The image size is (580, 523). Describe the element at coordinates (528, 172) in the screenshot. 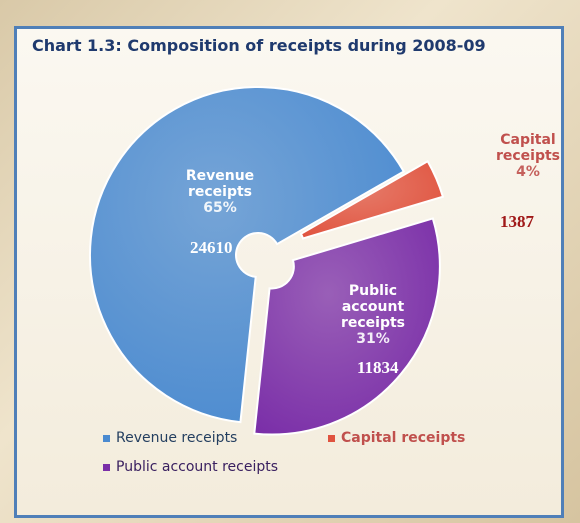

I see `slice-percent: 4%` at that location.